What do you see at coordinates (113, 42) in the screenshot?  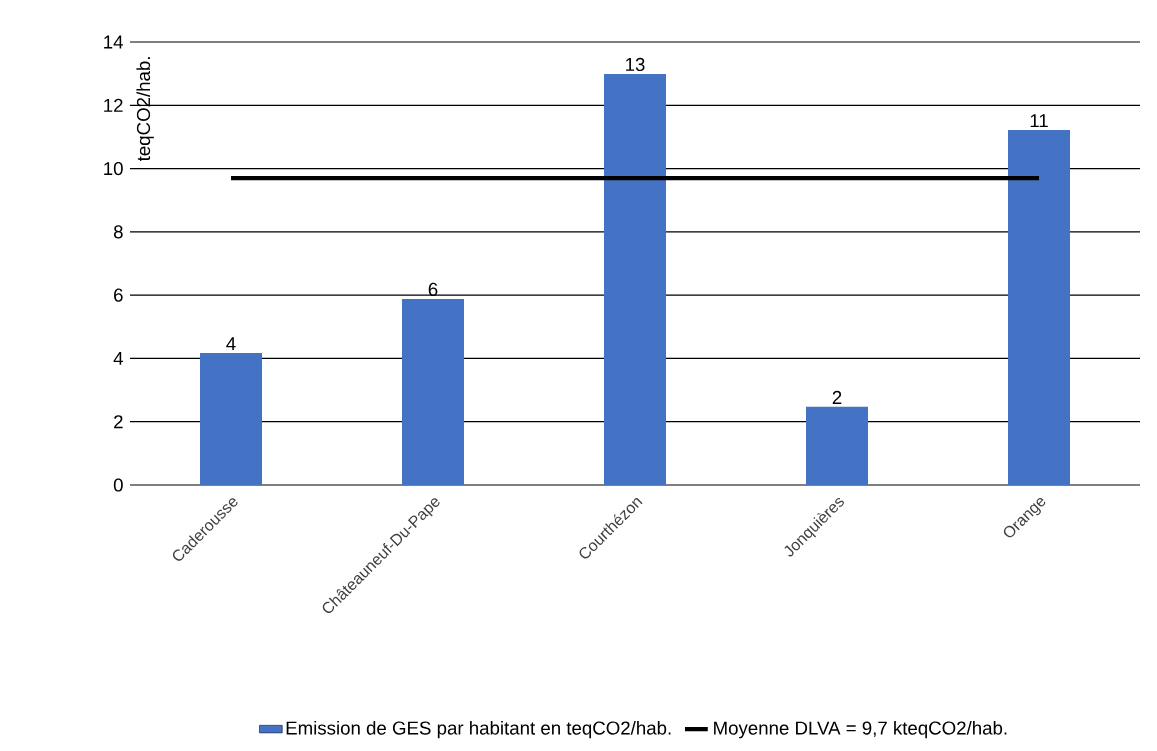 I see `y-tick-label: 14` at bounding box center [113, 42].